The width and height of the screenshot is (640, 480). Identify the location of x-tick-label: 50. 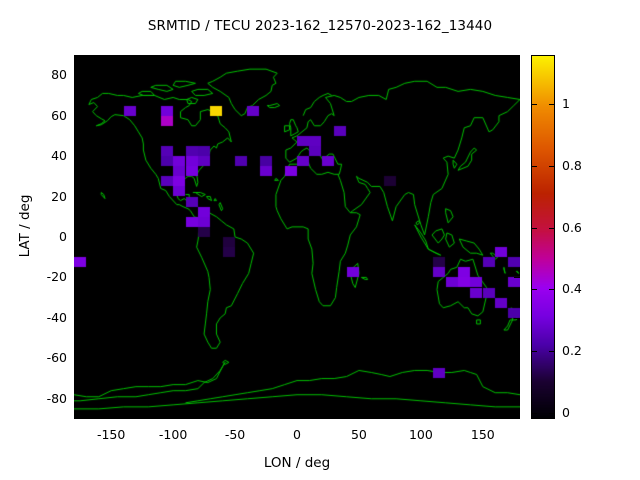
(358, 434).